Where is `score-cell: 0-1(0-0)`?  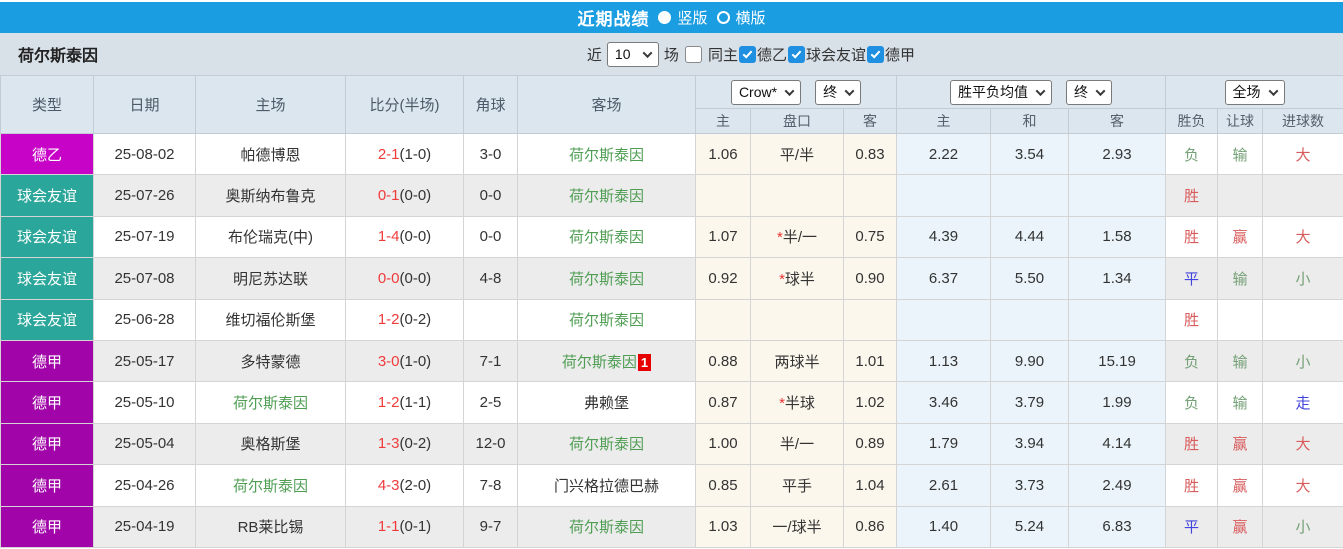 score-cell: 0-1(0-0) is located at coordinates (405, 195).